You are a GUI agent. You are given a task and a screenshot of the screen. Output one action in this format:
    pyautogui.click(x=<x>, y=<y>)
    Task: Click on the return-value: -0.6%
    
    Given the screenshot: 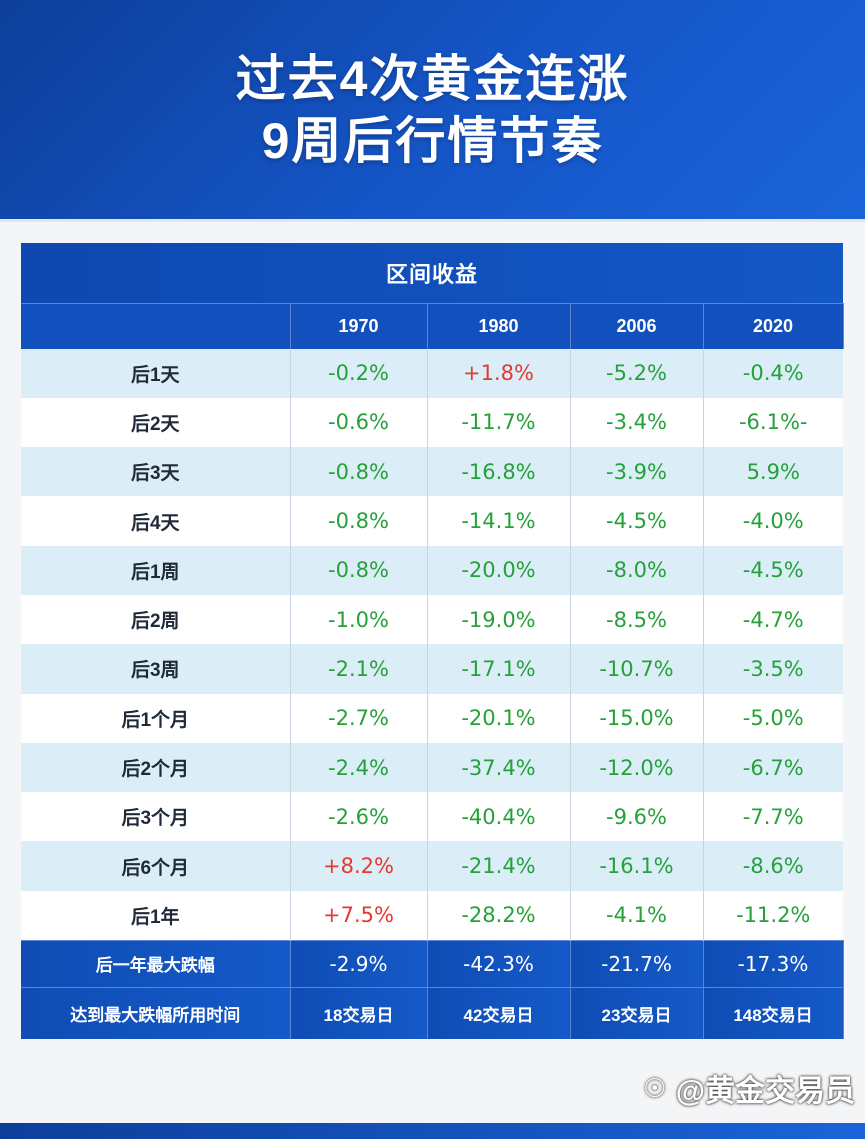 What is the action you would take?
    pyautogui.click(x=358, y=422)
    